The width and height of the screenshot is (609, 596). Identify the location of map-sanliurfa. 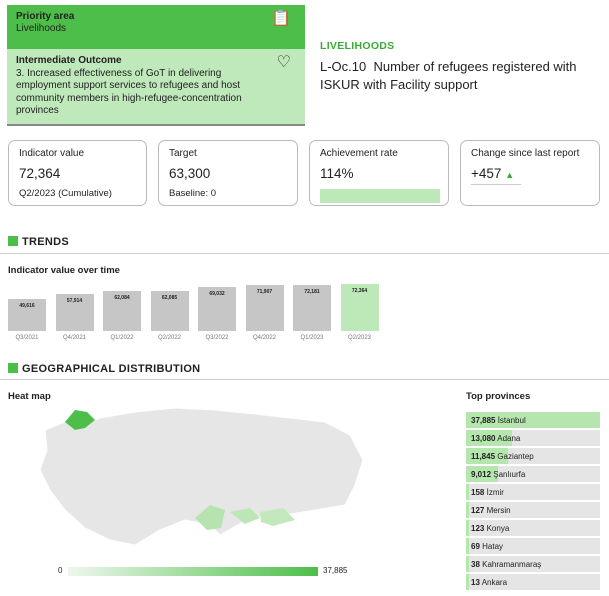
(277, 517).